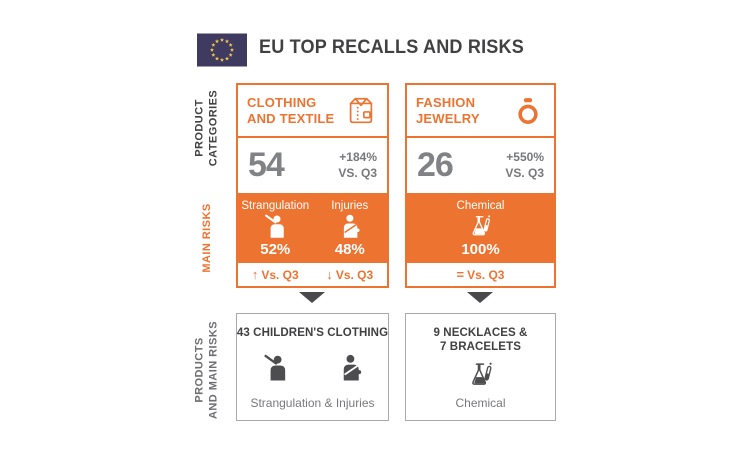  What do you see at coordinates (391, 47) in the screenshot?
I see `page-title: EU TOP RECALLS AND RISKS` at bounding box center [391, 47].